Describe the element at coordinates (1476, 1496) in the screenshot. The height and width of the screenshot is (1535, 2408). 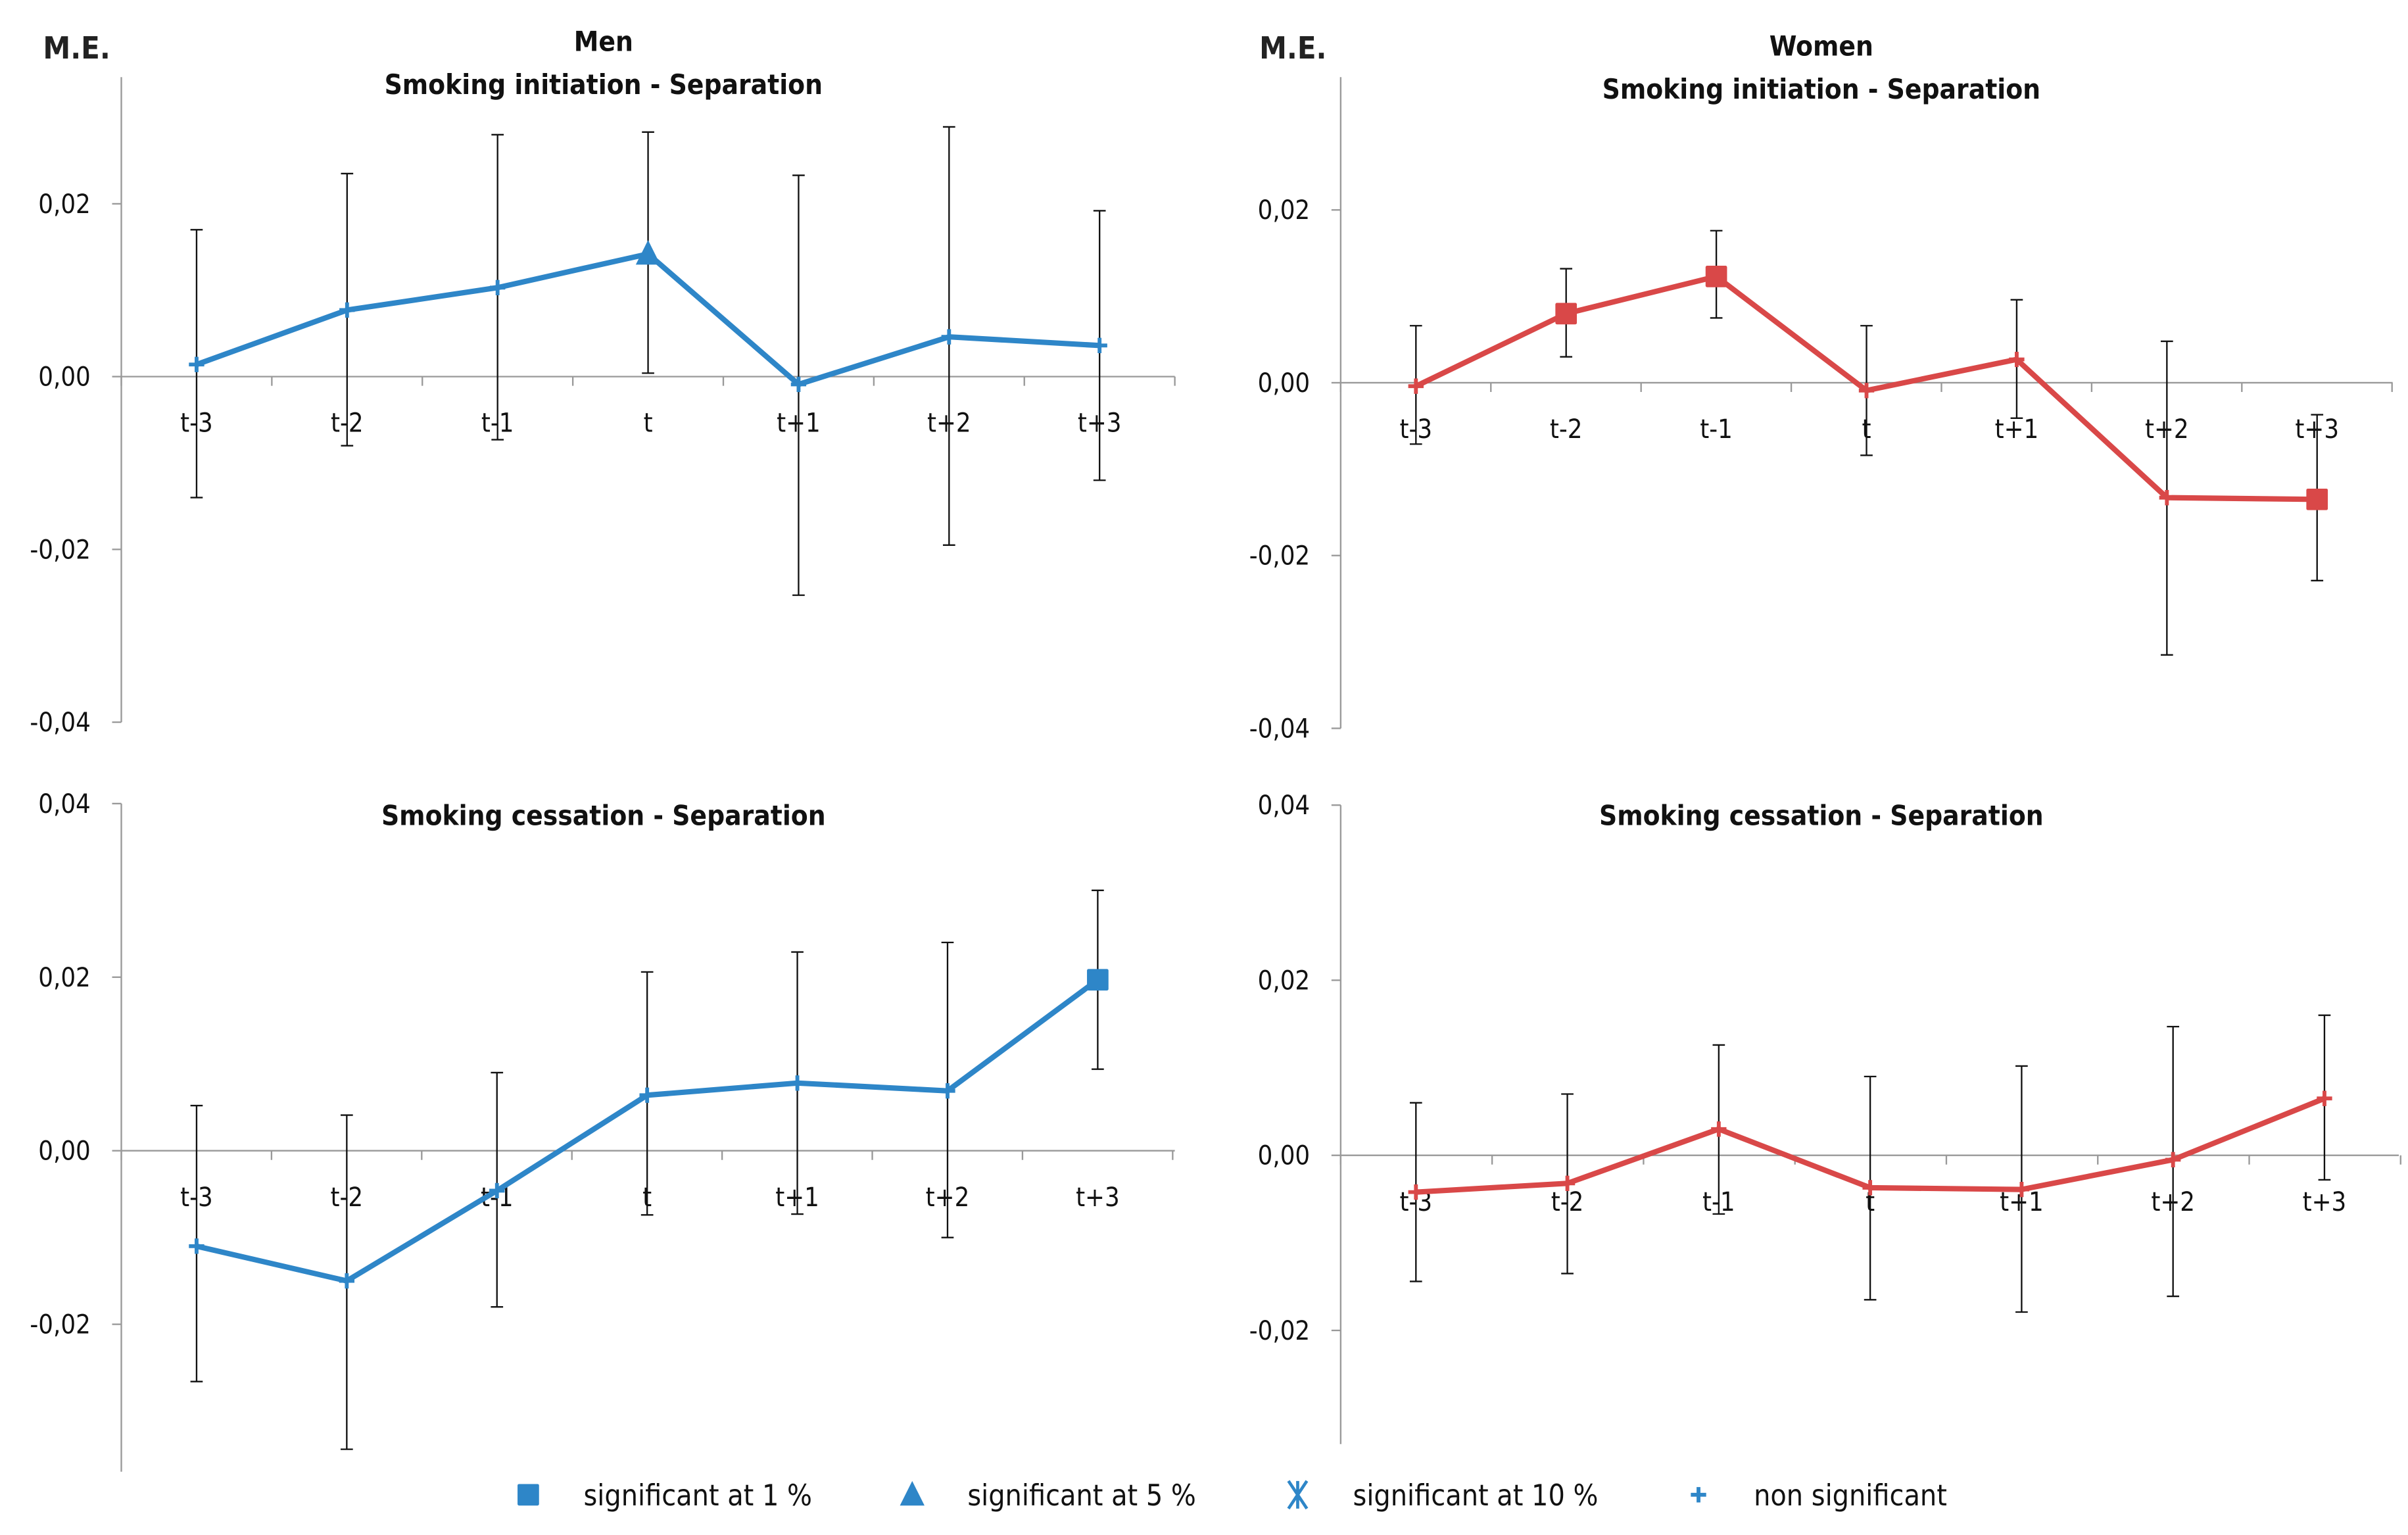
I see `legend-label: significant at 10 %` at that location.